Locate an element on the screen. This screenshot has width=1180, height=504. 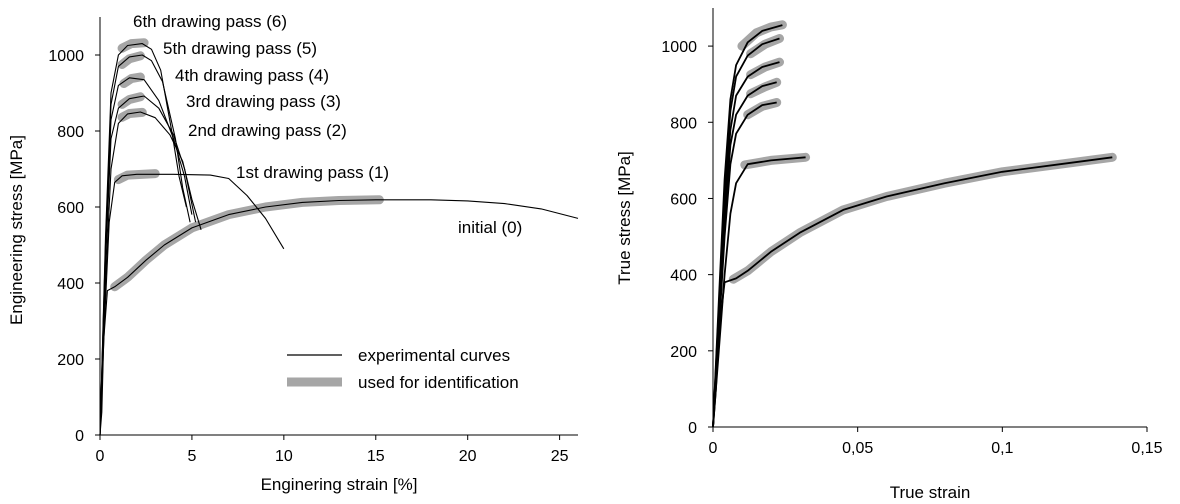
x-tick-label: 0,15 is located at coordinates (1146, 448).